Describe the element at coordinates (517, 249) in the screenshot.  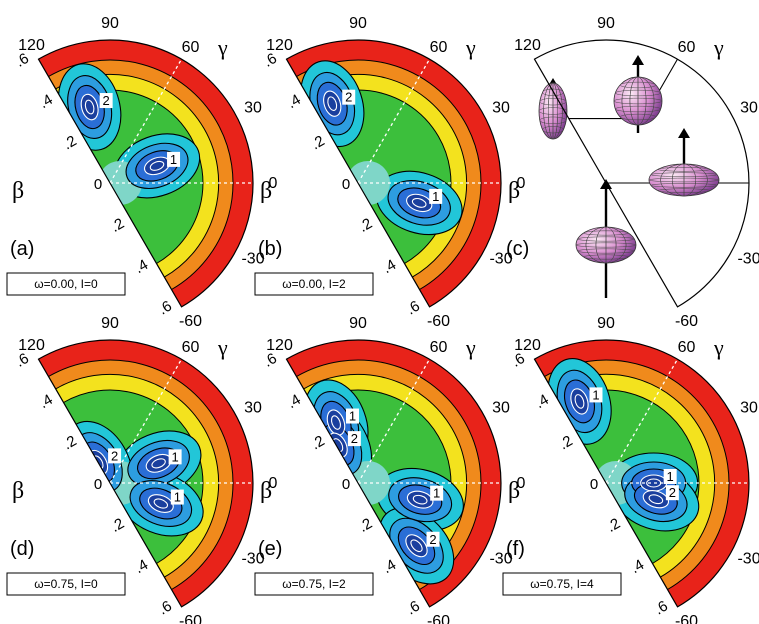
I see `panel-label: (c)` at that location.